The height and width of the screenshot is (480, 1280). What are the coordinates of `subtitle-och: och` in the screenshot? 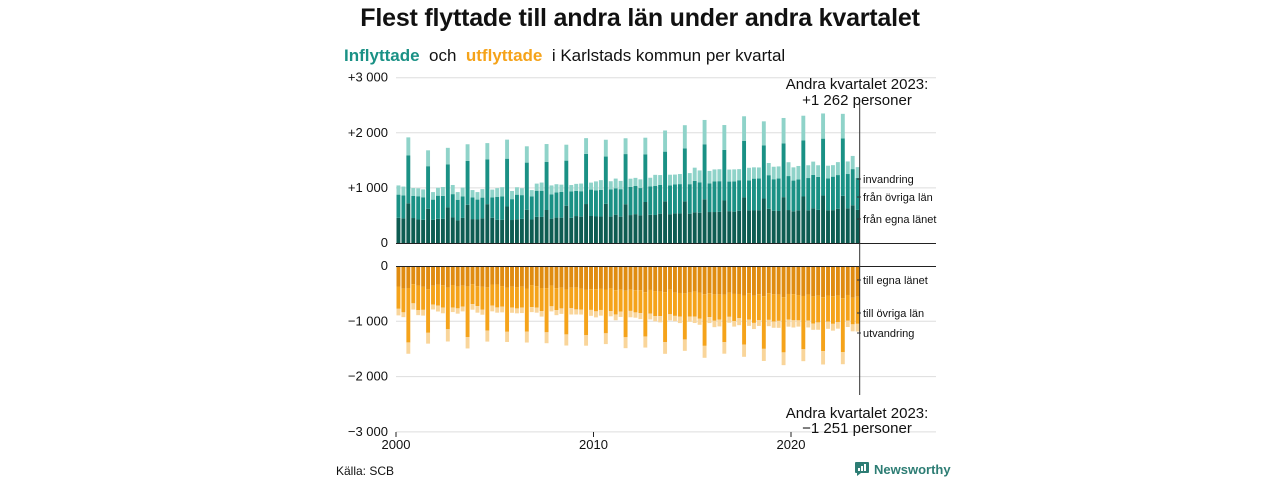 It's located at (443, 55).